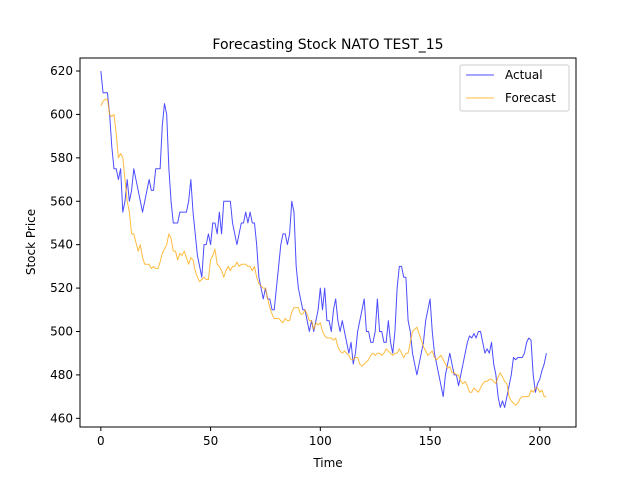  What do you see at coordinates (61, 114) in the screenshot?
I see `y-tick-label: 600` at bounding box center [61, 114].